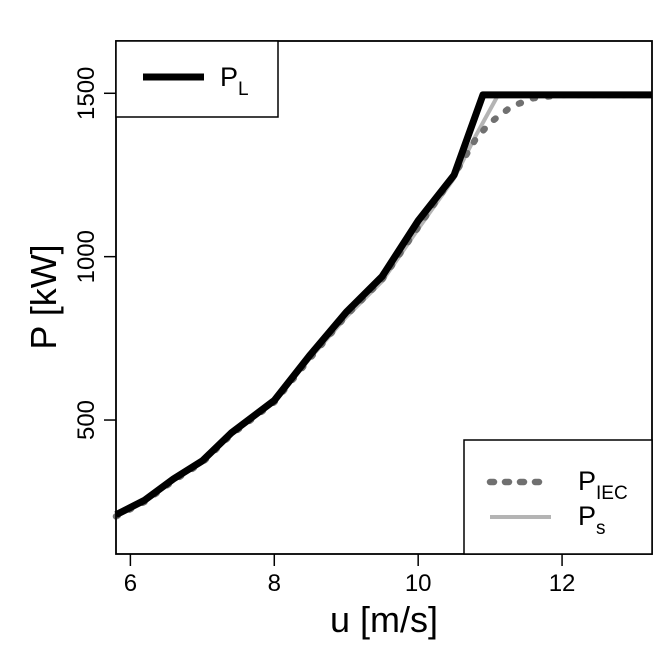  I want to click on y-axis: 500 1000 1500, so click(94, 253).